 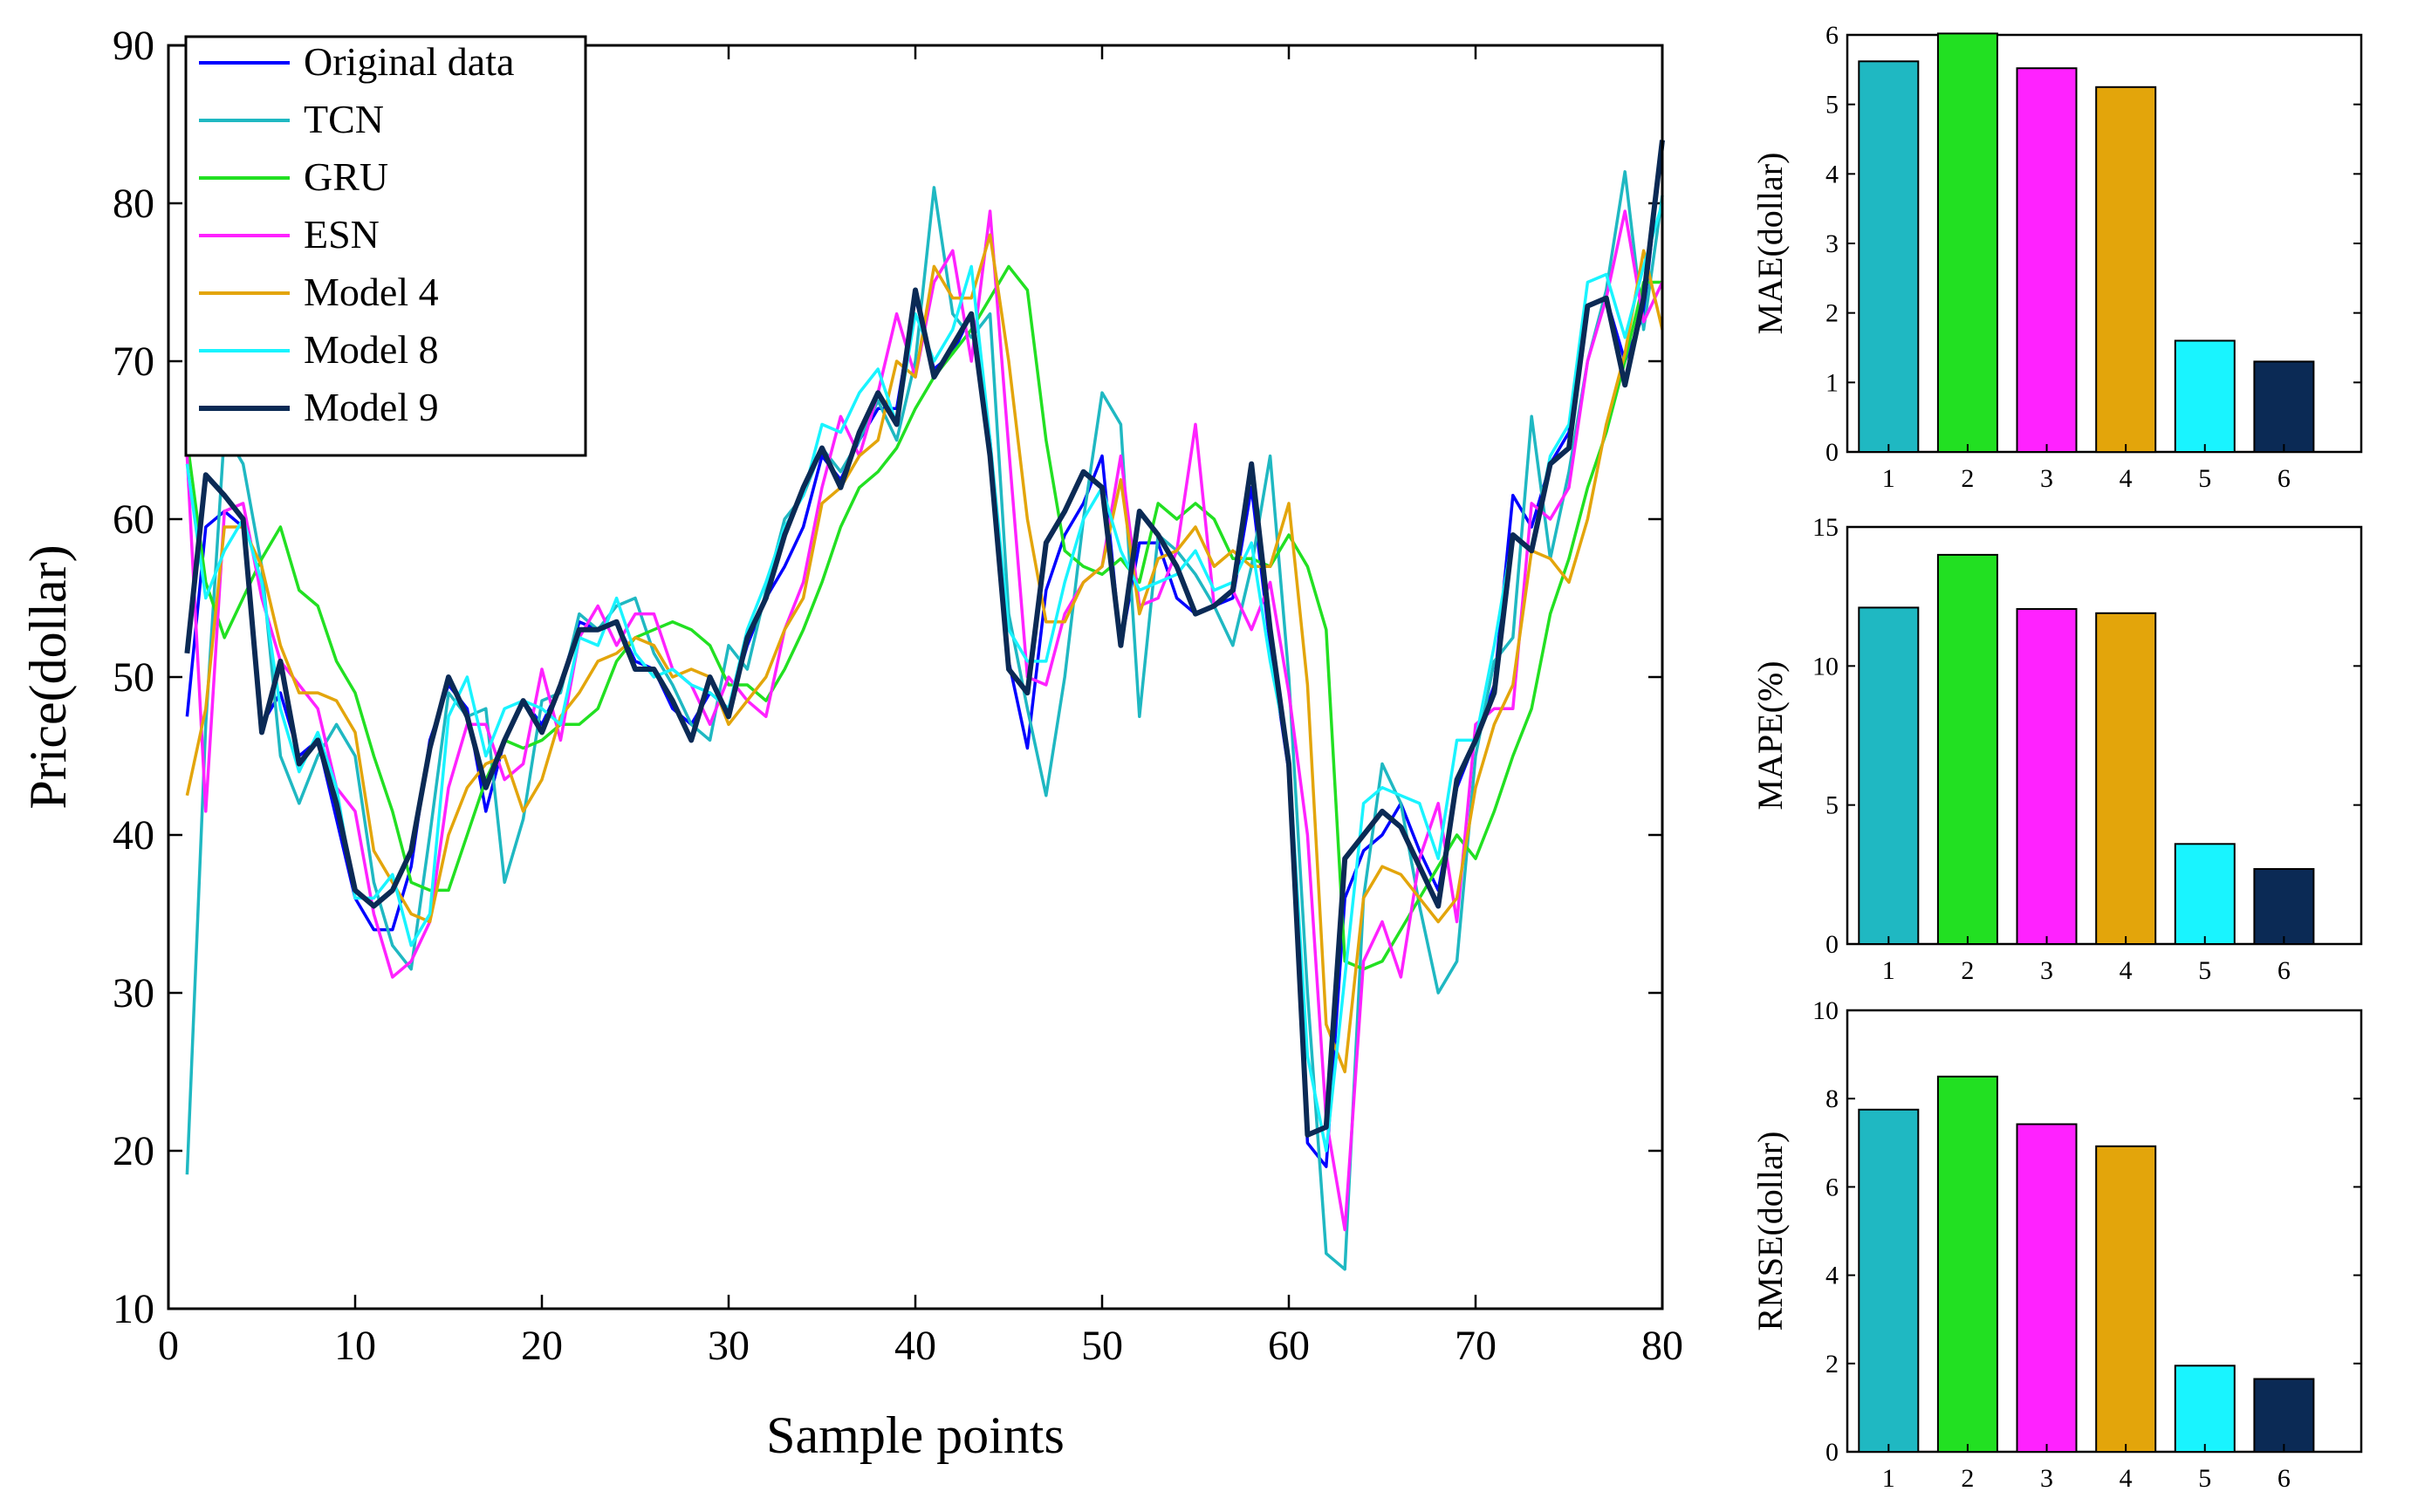 I want to click on mape-x-tick-label: 6, so click(x=2284, y=971).